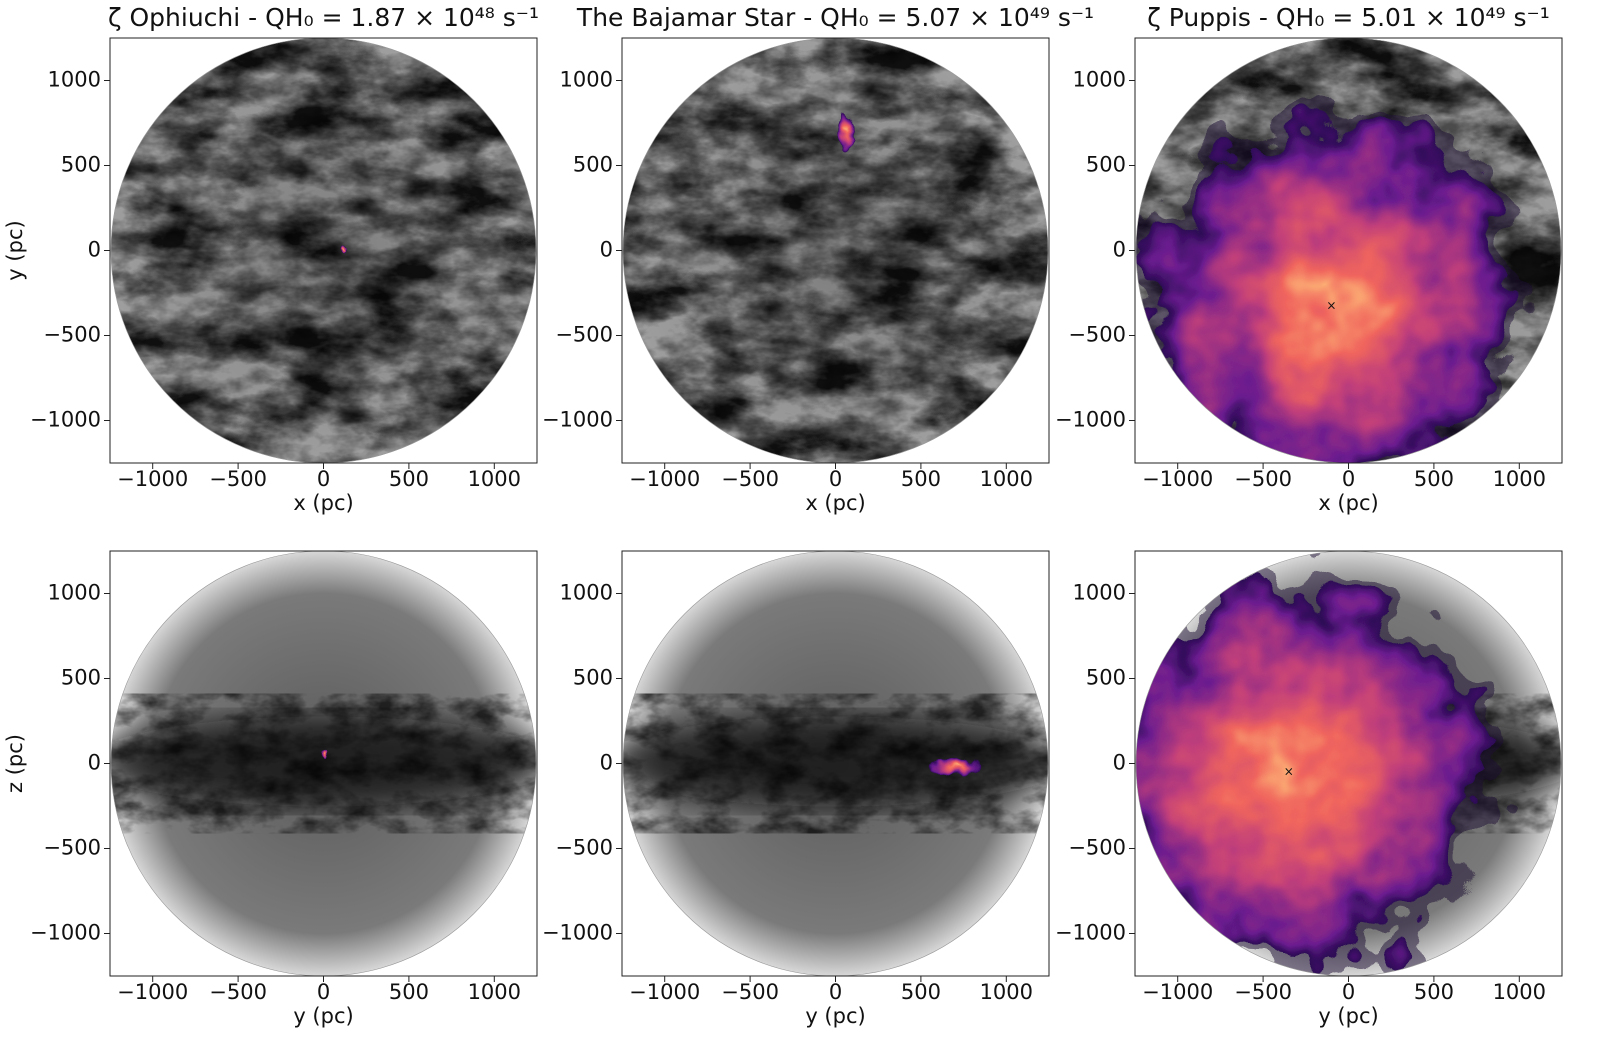  What do you see at coordinates (1348, 17) in the screenshot?
I see `panel-title: ζ Puppis - QH₀ = 5.01 × 10⁴⁹ s⁻¹` at bounding box center [1348, 17].